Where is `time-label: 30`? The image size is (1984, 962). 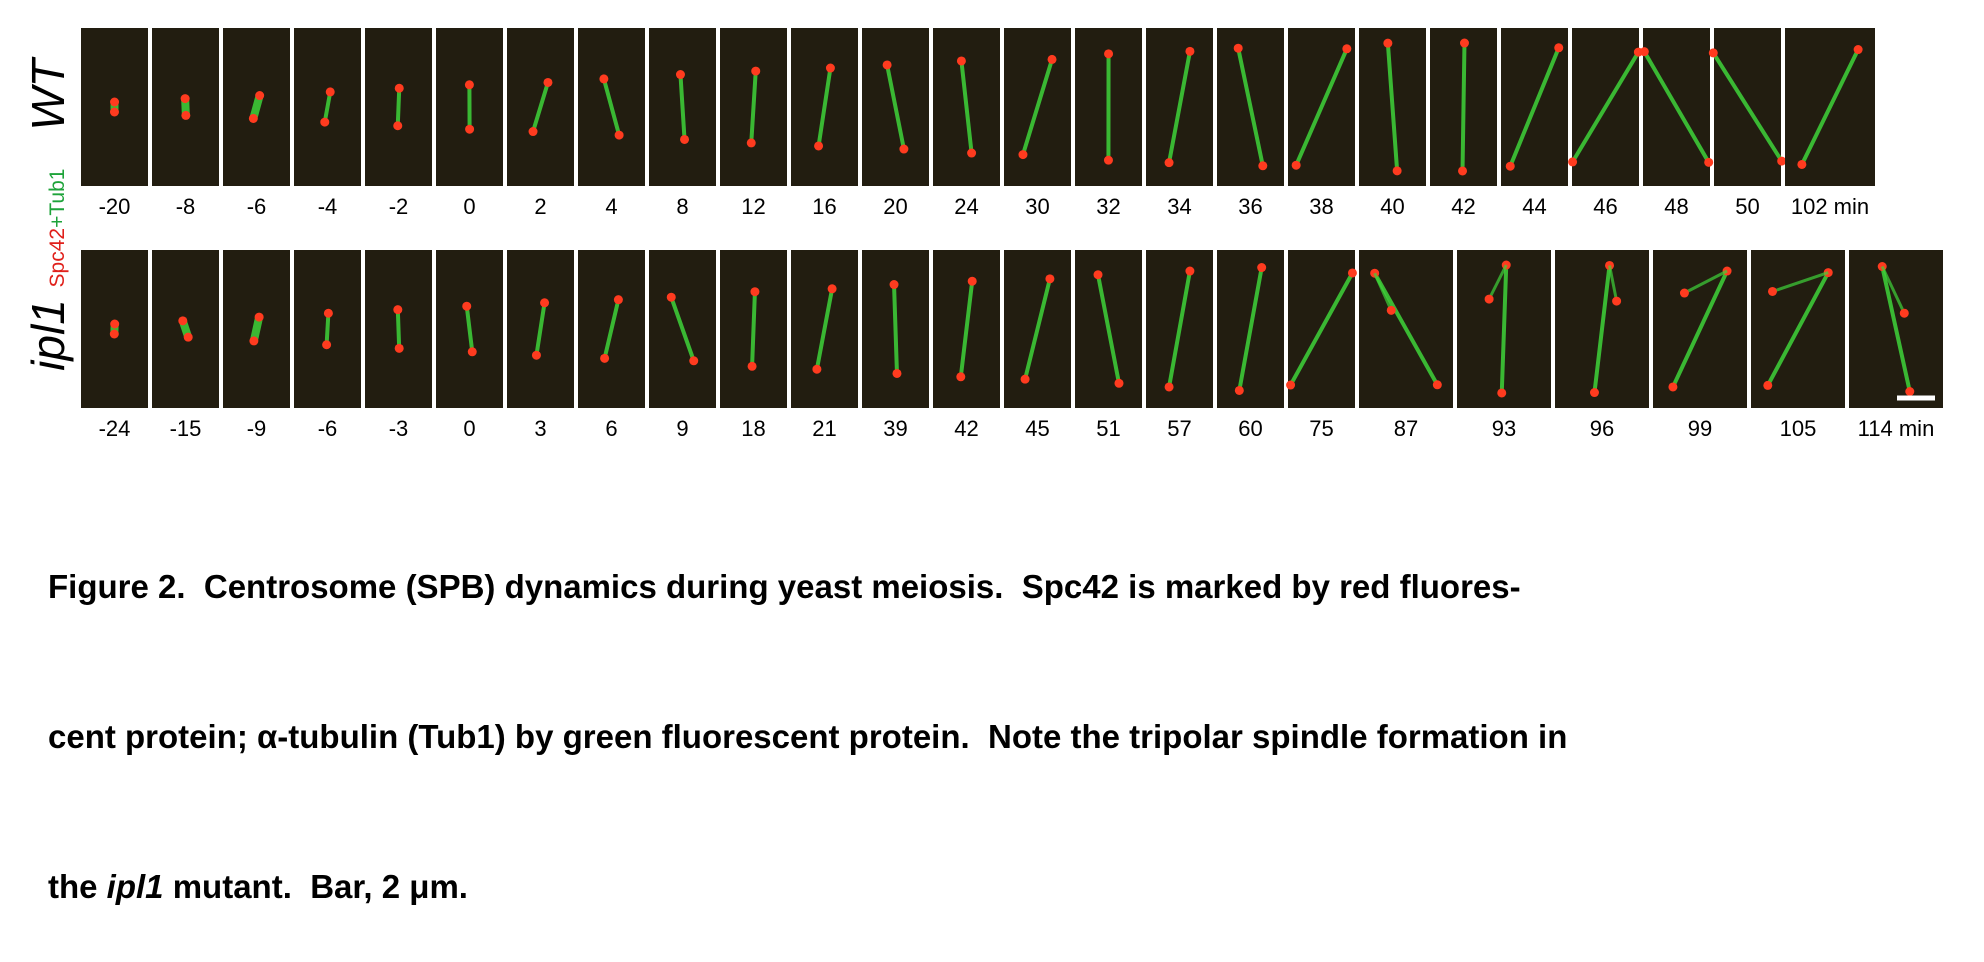 time-label: 30 is located at coordinates (1037, 206).